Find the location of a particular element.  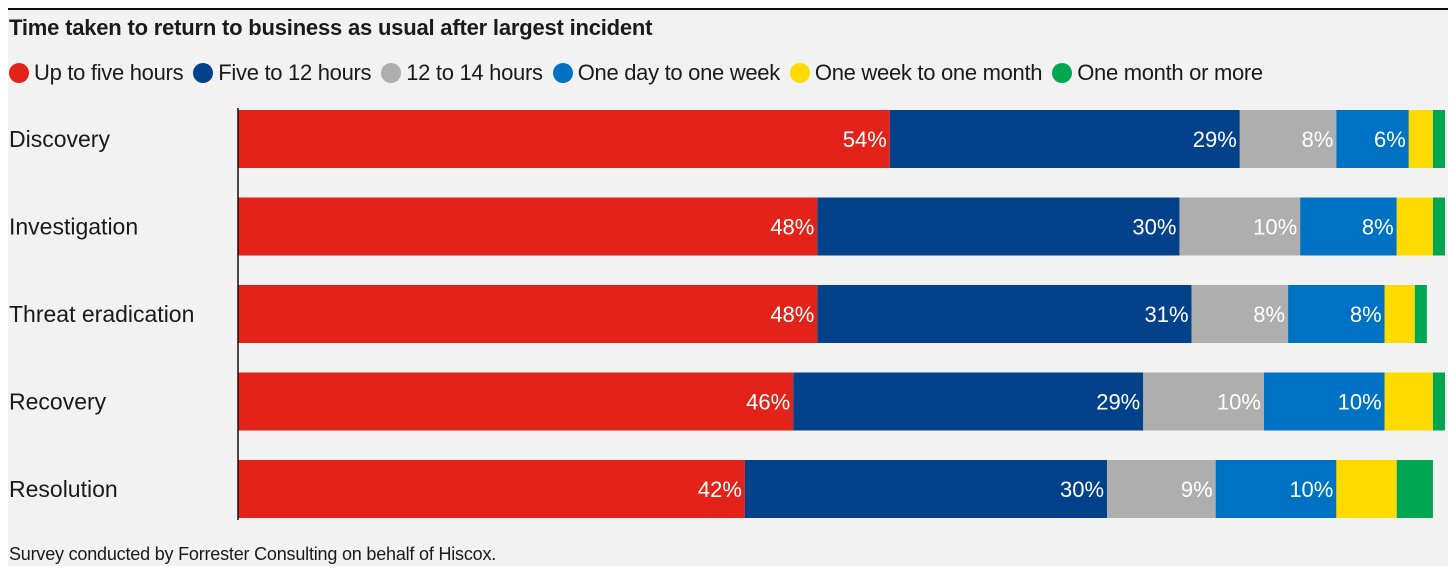

category-label: Investigation is located at coordinates (73, 227).